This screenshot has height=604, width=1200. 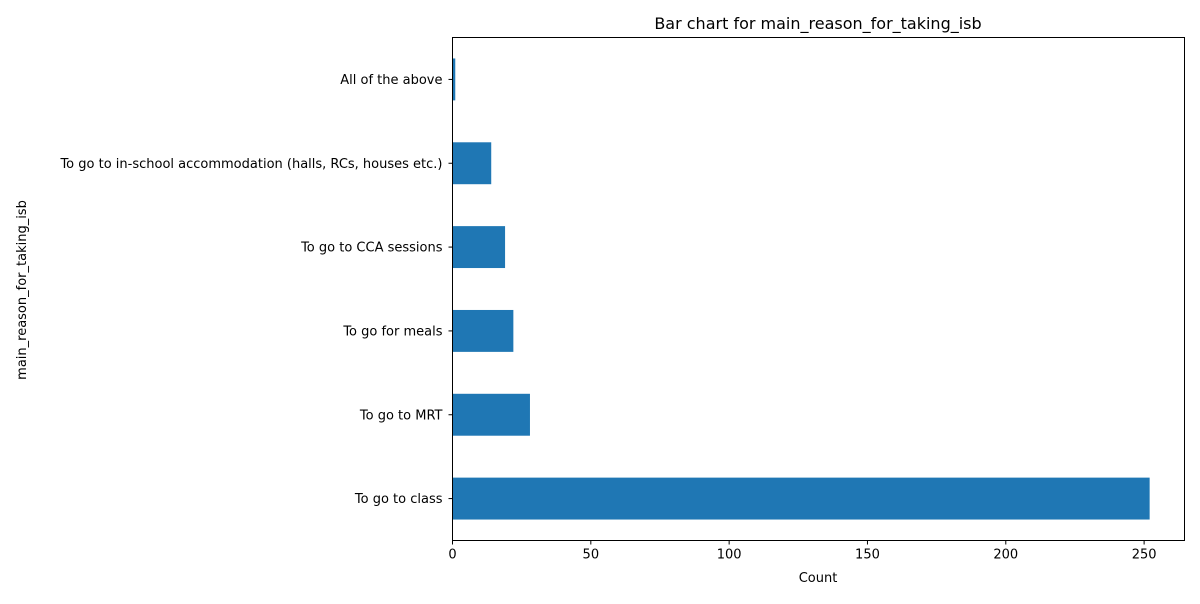 I want to click on y-tick-label: To go to class, so click(x=398, y=499).